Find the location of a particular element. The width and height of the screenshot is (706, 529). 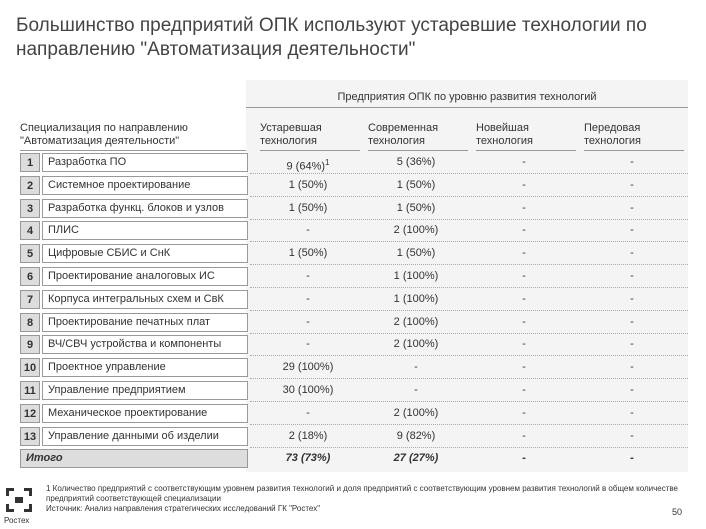

row-number: 1 is located at coordinates (30, 162).